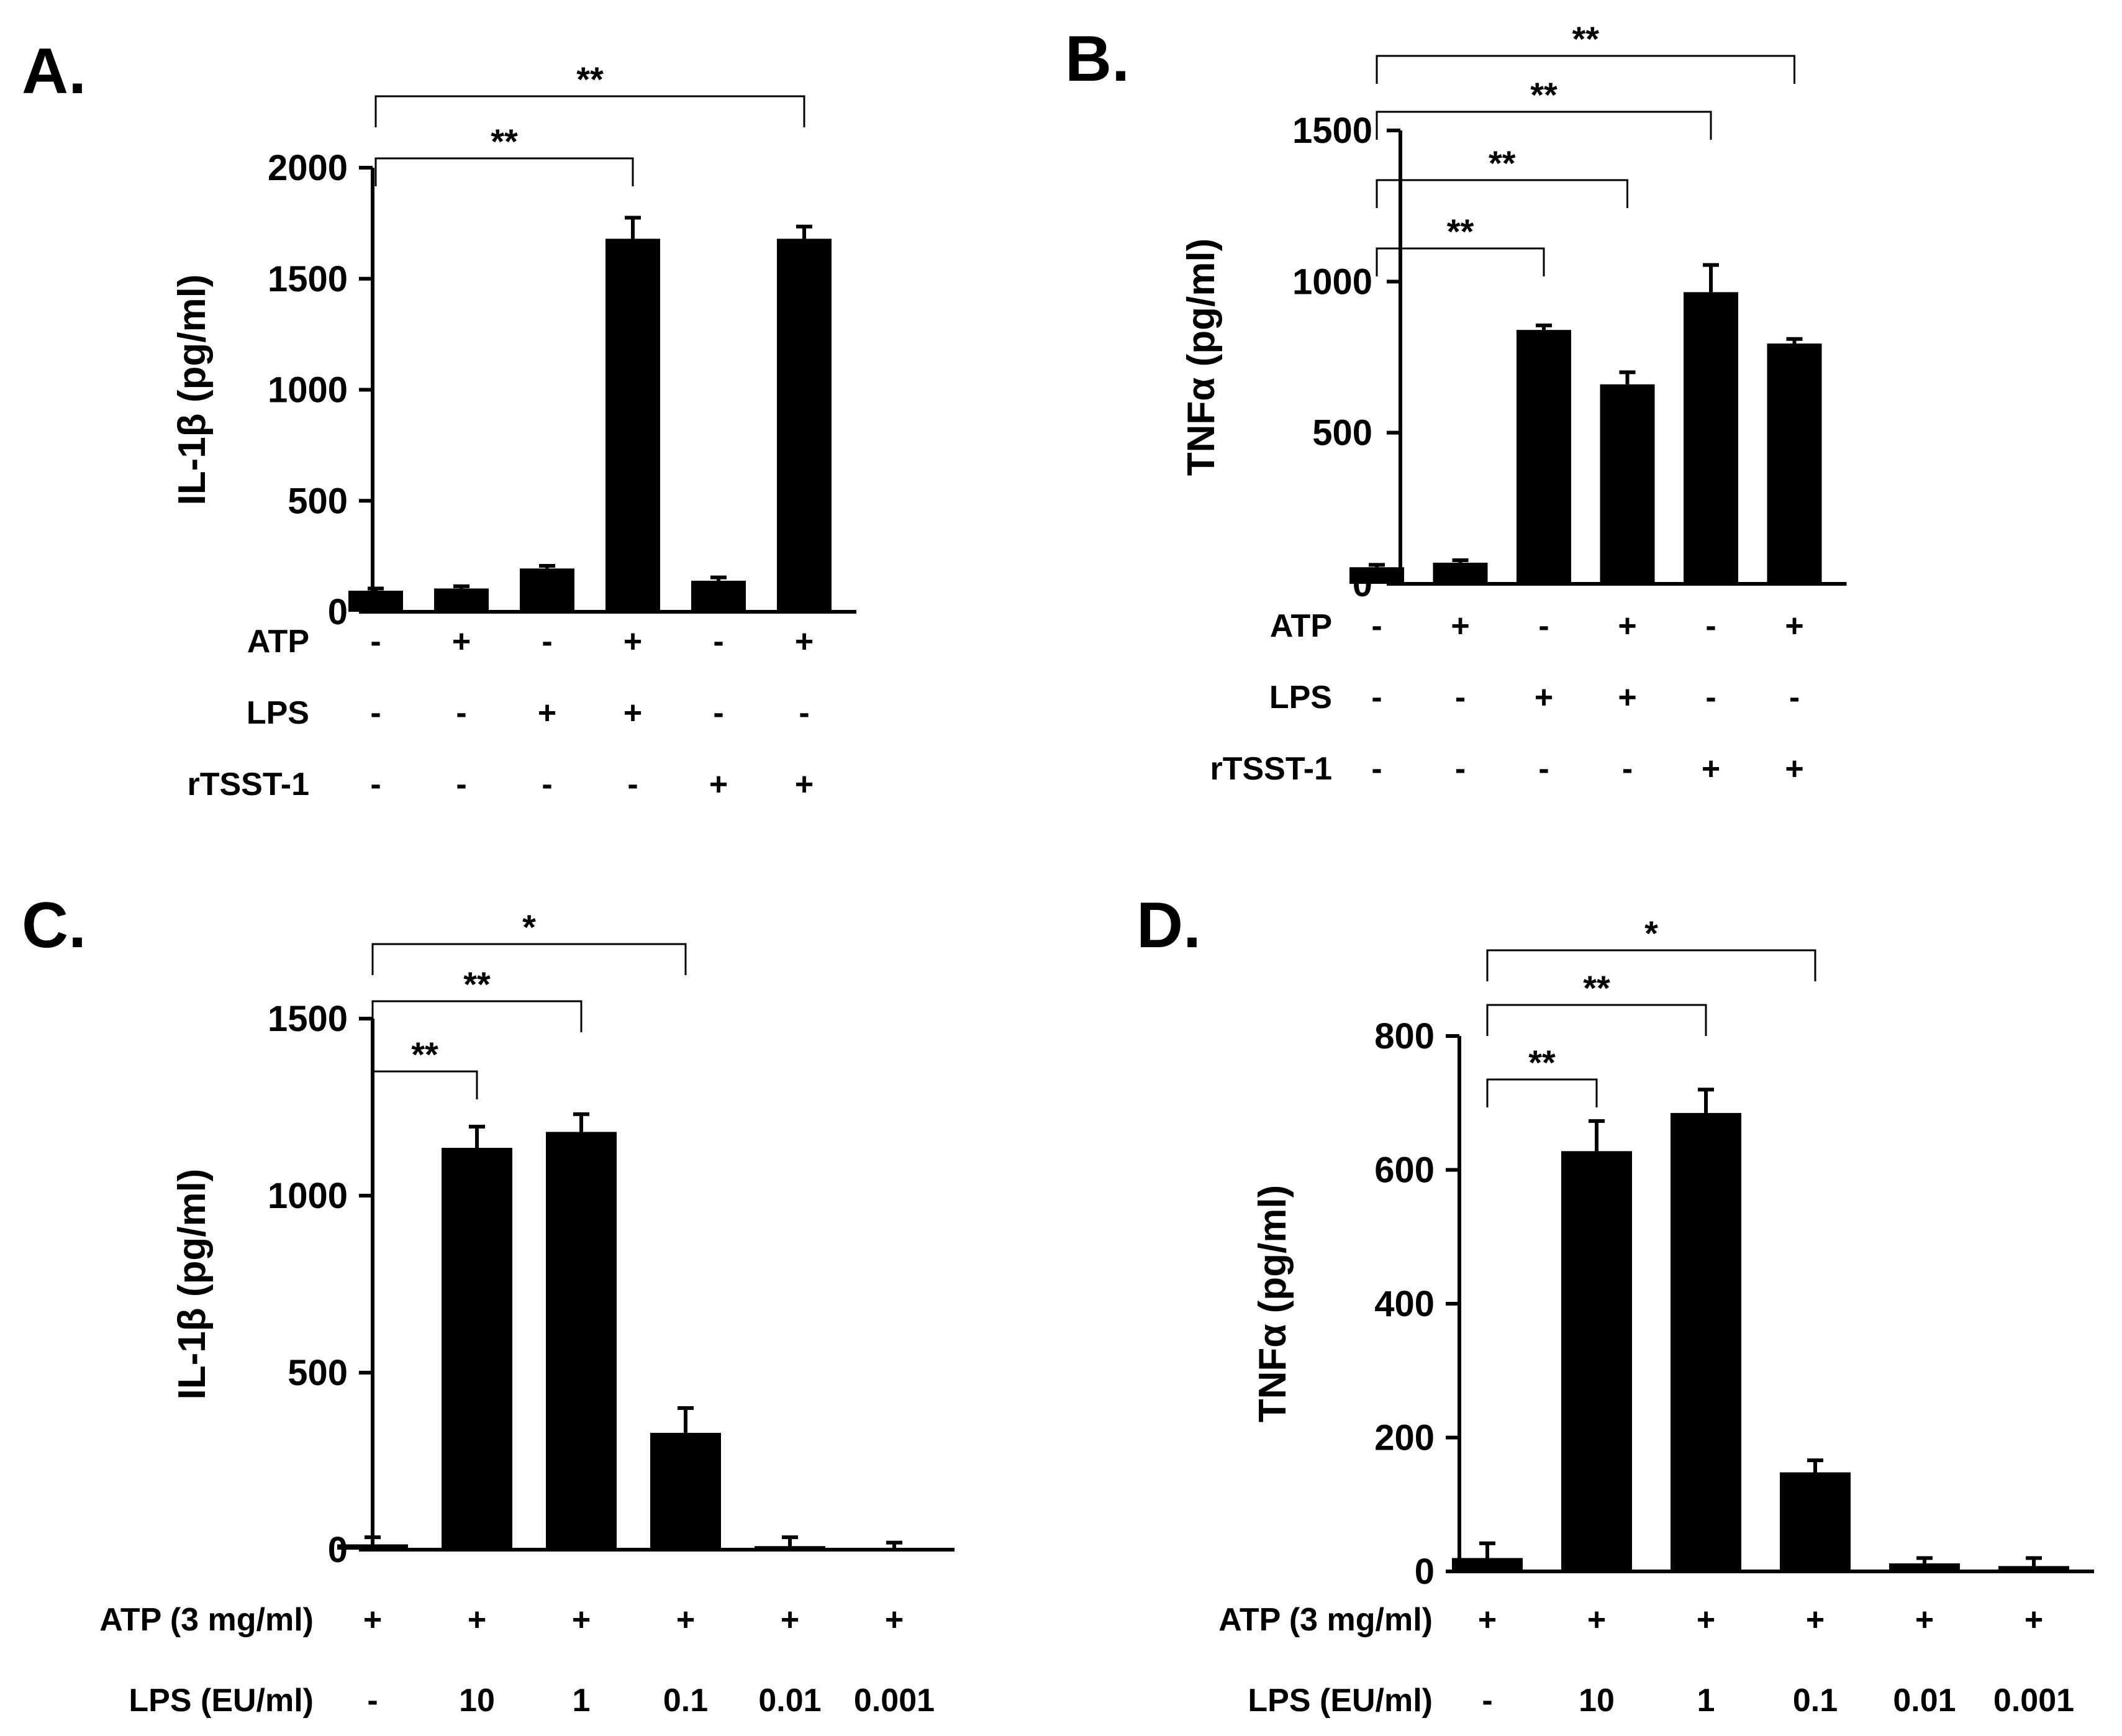 The image size is (2122, 1736). I want to click on condition-label: rTSST-1, so click(1271, 769).